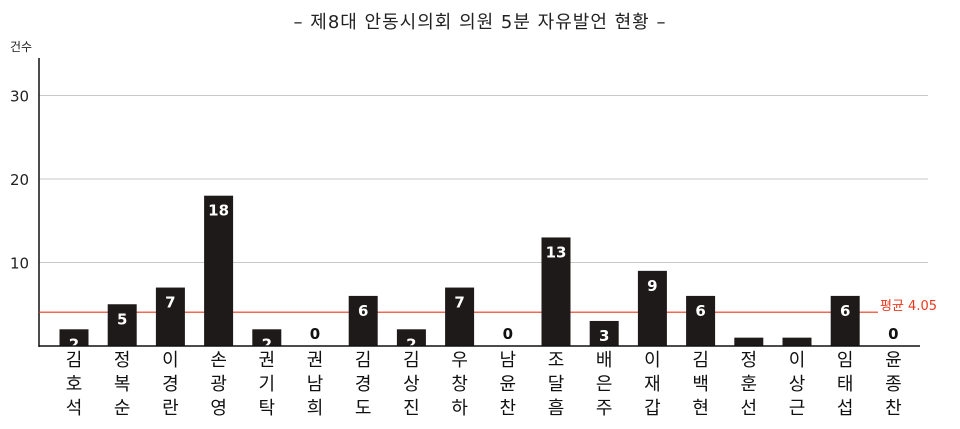  What do you see at coordinates (363, 408) in the screenshot?
I see `x-tick-label: 도` at bounding box center [363, 408].